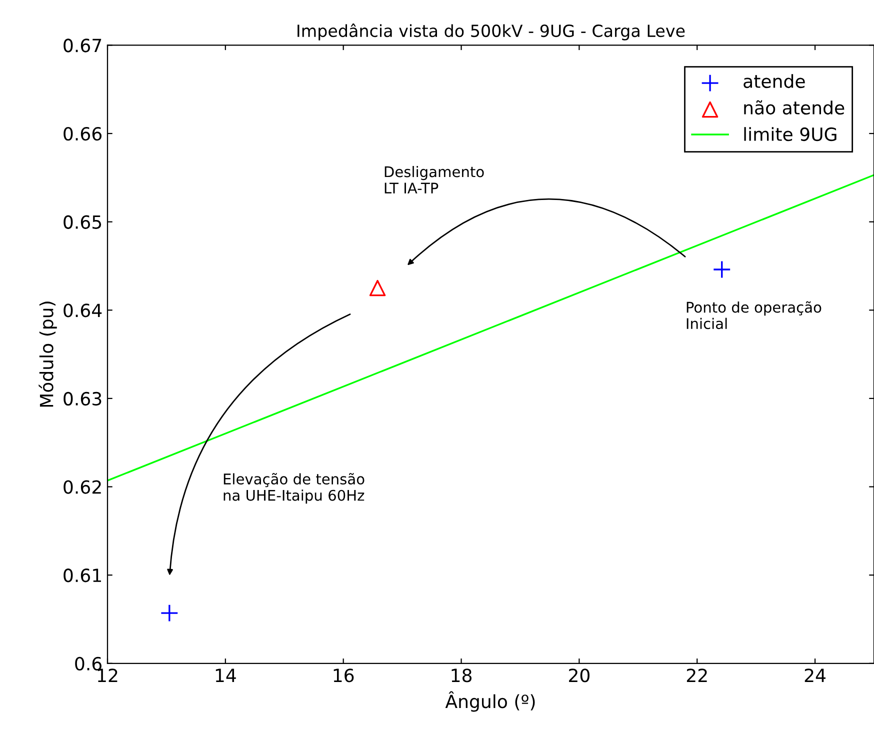  What do you see at coordinates (294, 488) in the screenshot?
I see `annotation: Elevação de tensão na UHE-Itaipu 60Hz` at bounding box center [294, 488].